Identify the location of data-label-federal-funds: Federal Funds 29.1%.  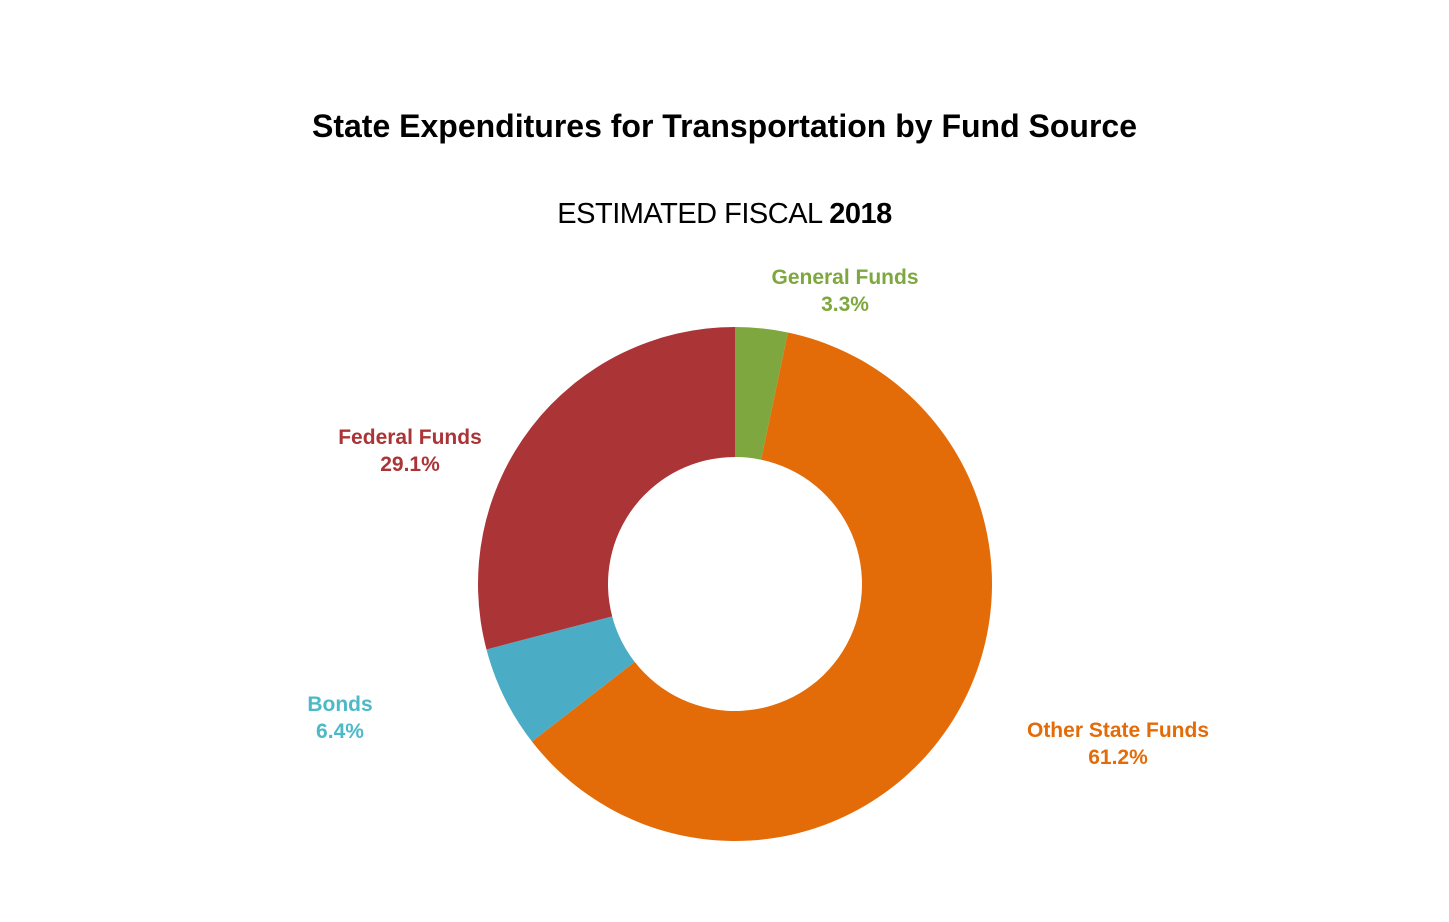
(410, 451).